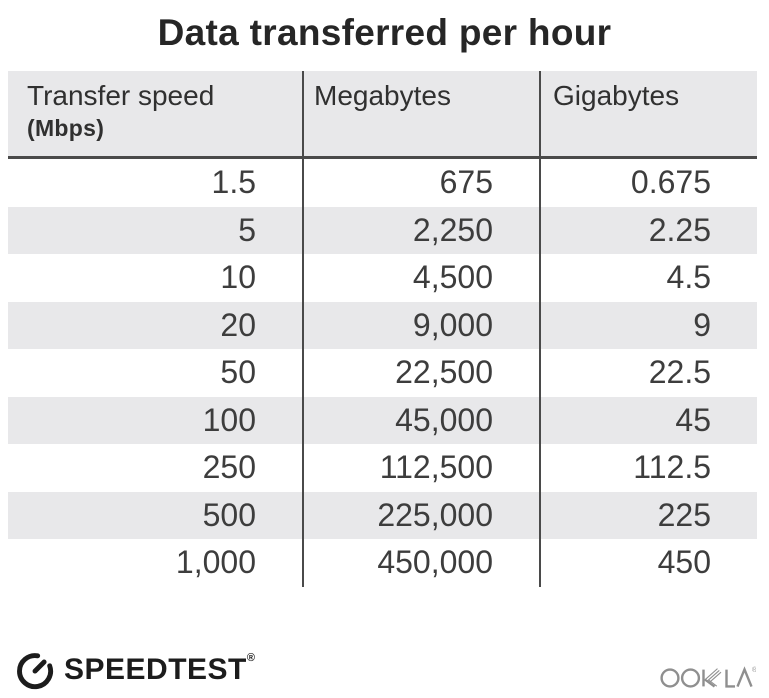 The width and height of the screenshot is (769, 698). What do you see at coordinates (35, 671) in the screenshot?
I see `speedtest-gauge-icon` at bounding box center [35, 671].